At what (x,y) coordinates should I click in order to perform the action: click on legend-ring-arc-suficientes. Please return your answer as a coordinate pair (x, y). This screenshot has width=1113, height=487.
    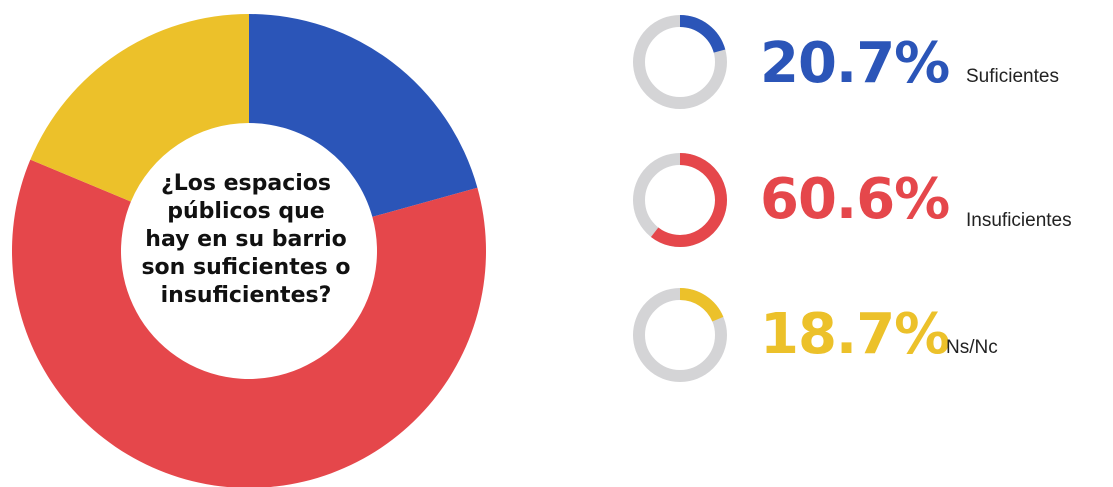
    Looking at the image, I should click on (702, 34).